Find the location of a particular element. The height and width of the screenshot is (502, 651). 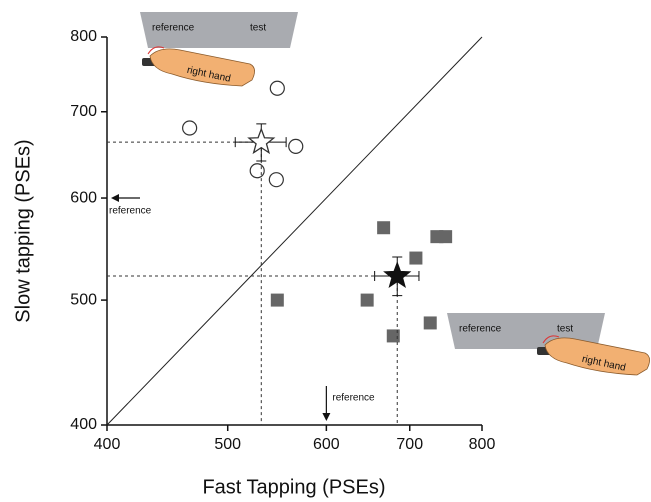

device-panel is located at coordinates (219, 30).